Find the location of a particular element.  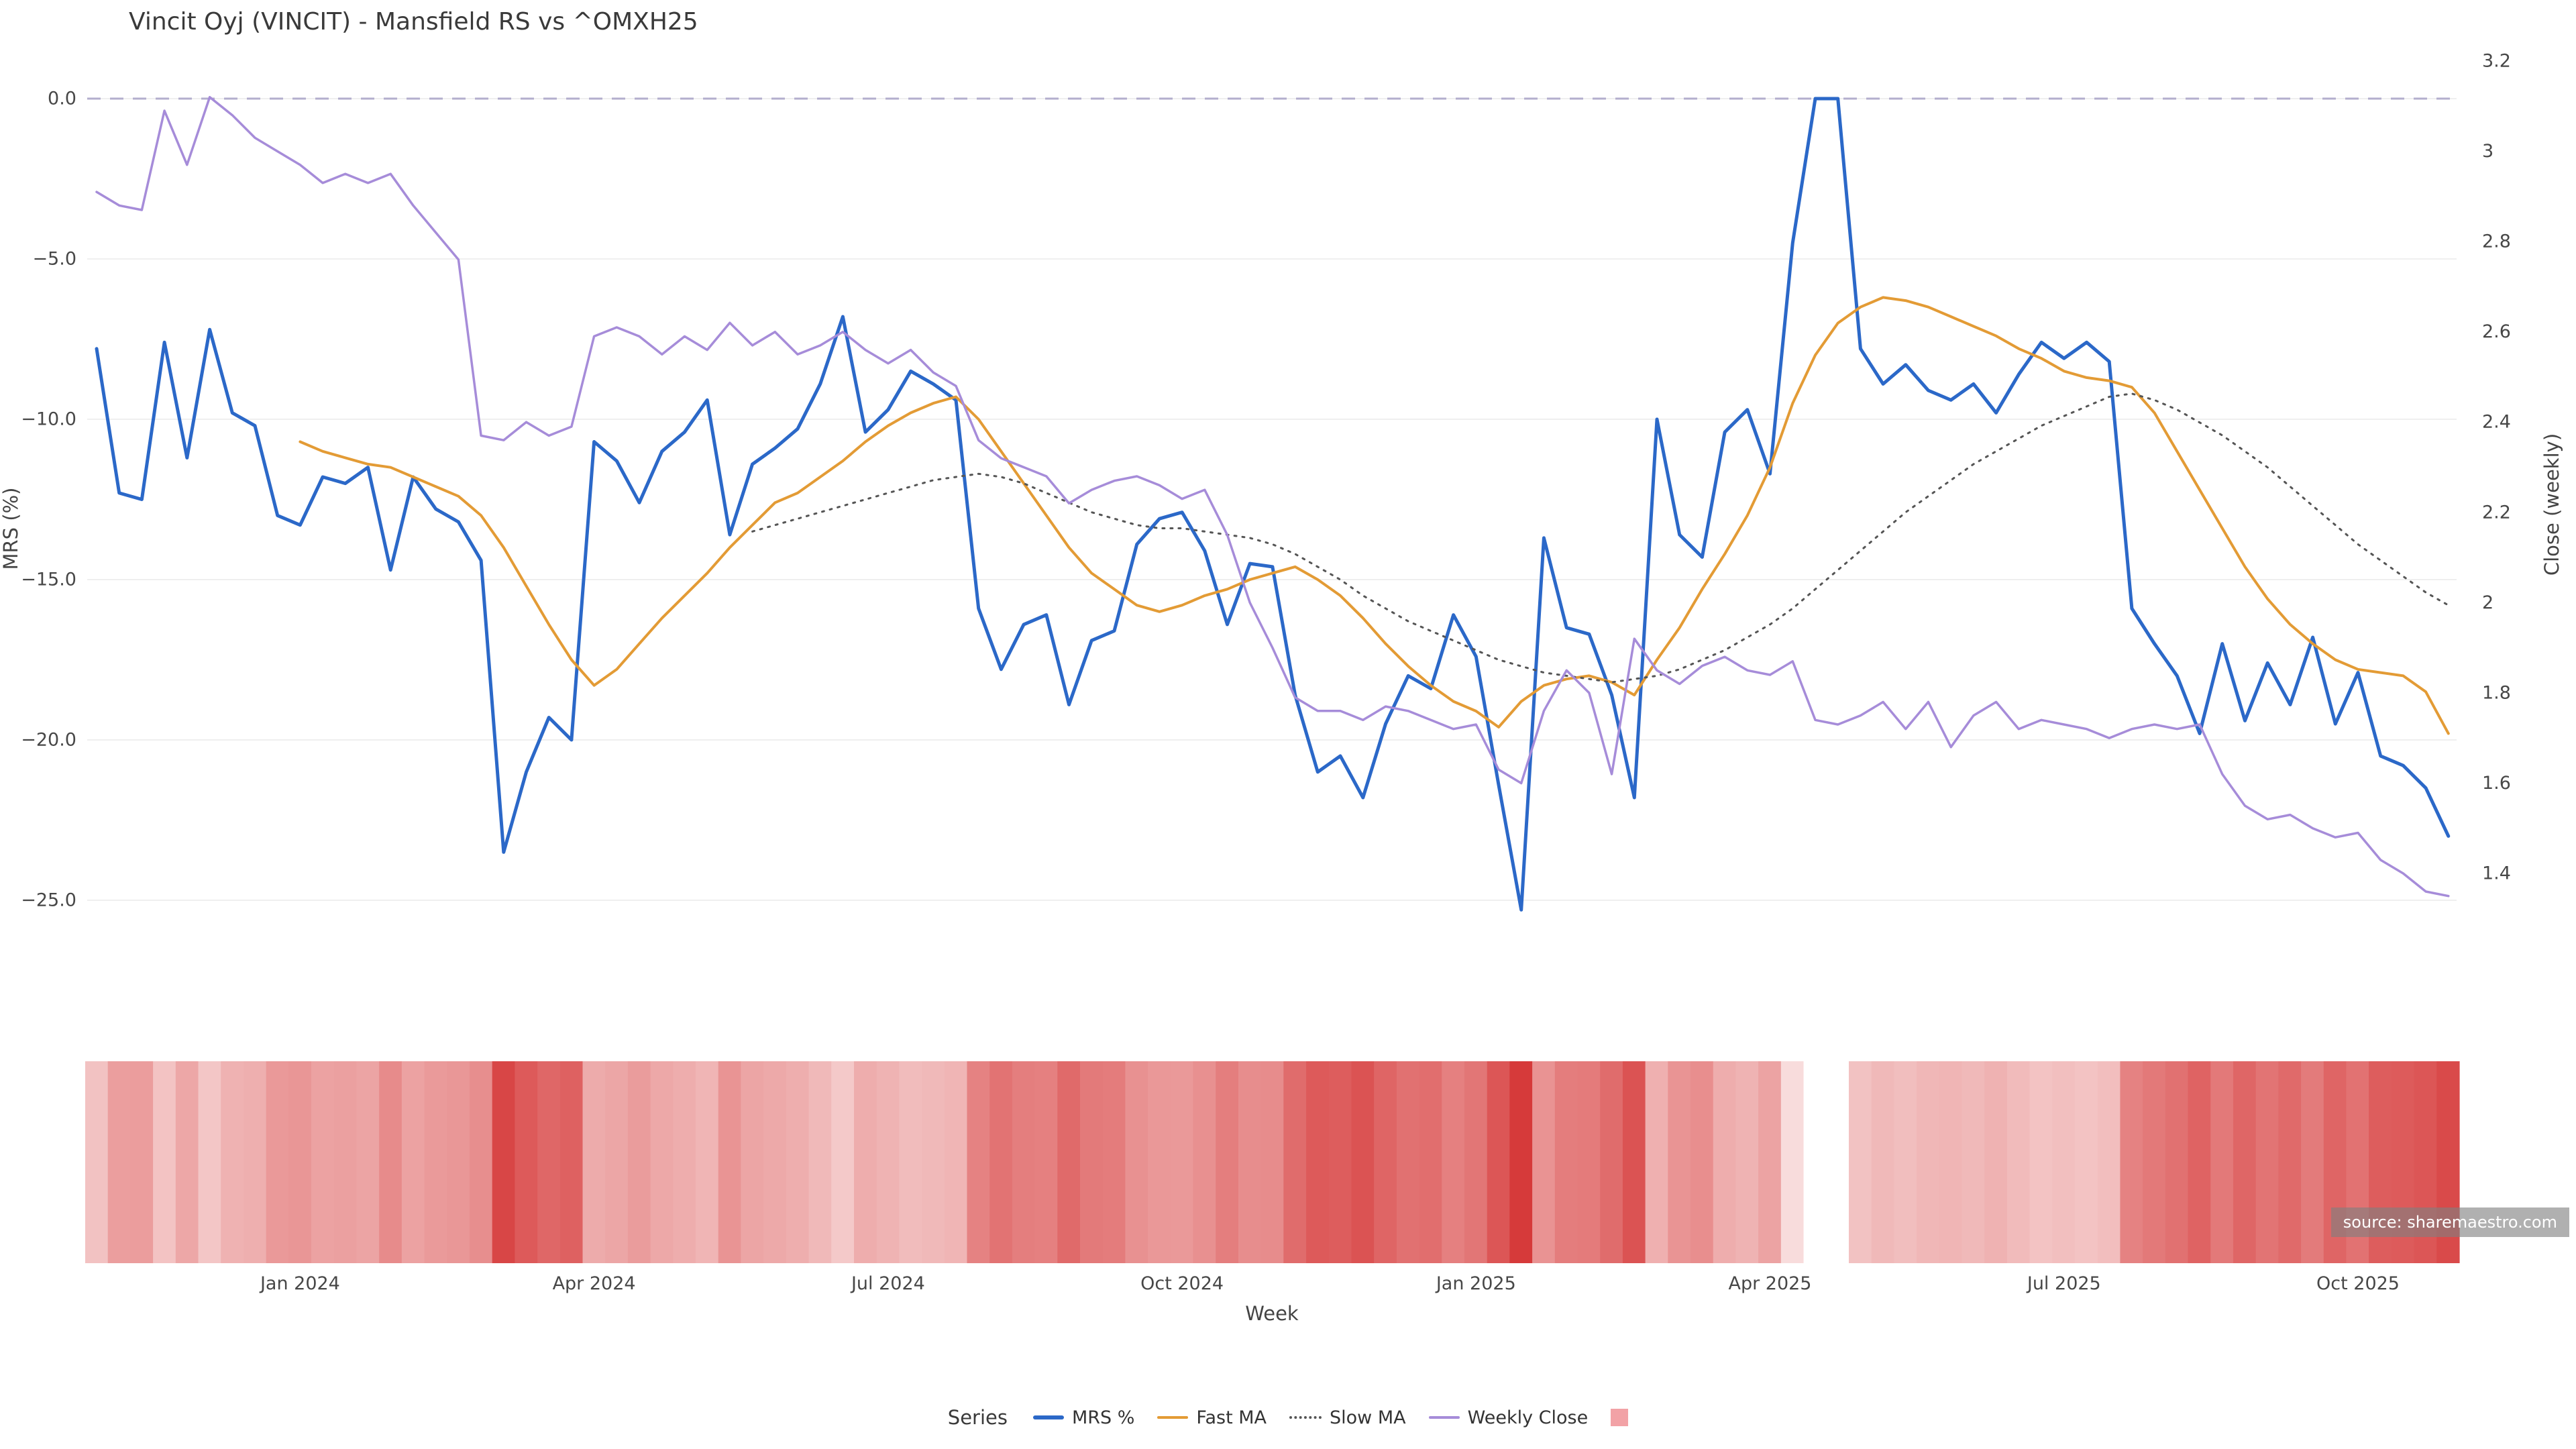

y-axis-right-title: Close (weekly) is located at coordinates (2551, 504).